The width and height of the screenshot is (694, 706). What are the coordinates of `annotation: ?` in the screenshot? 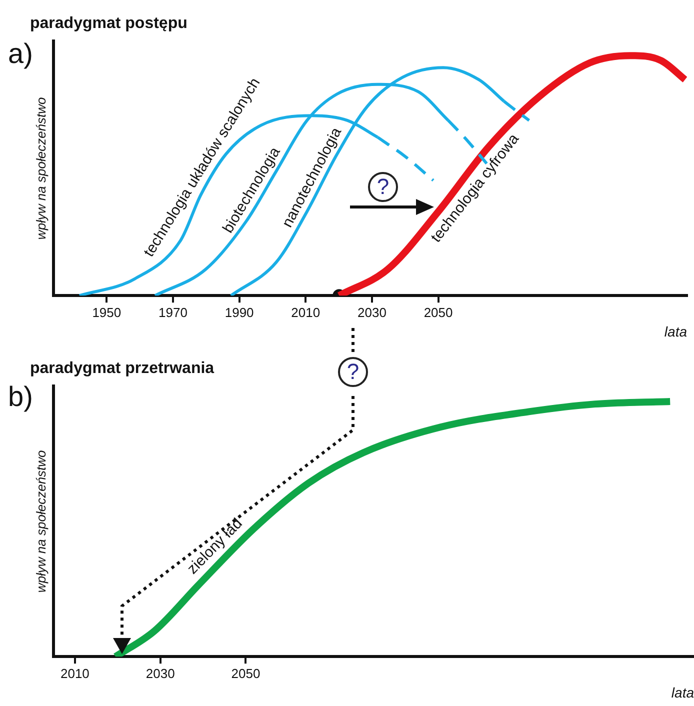 It's located at (383, 187).